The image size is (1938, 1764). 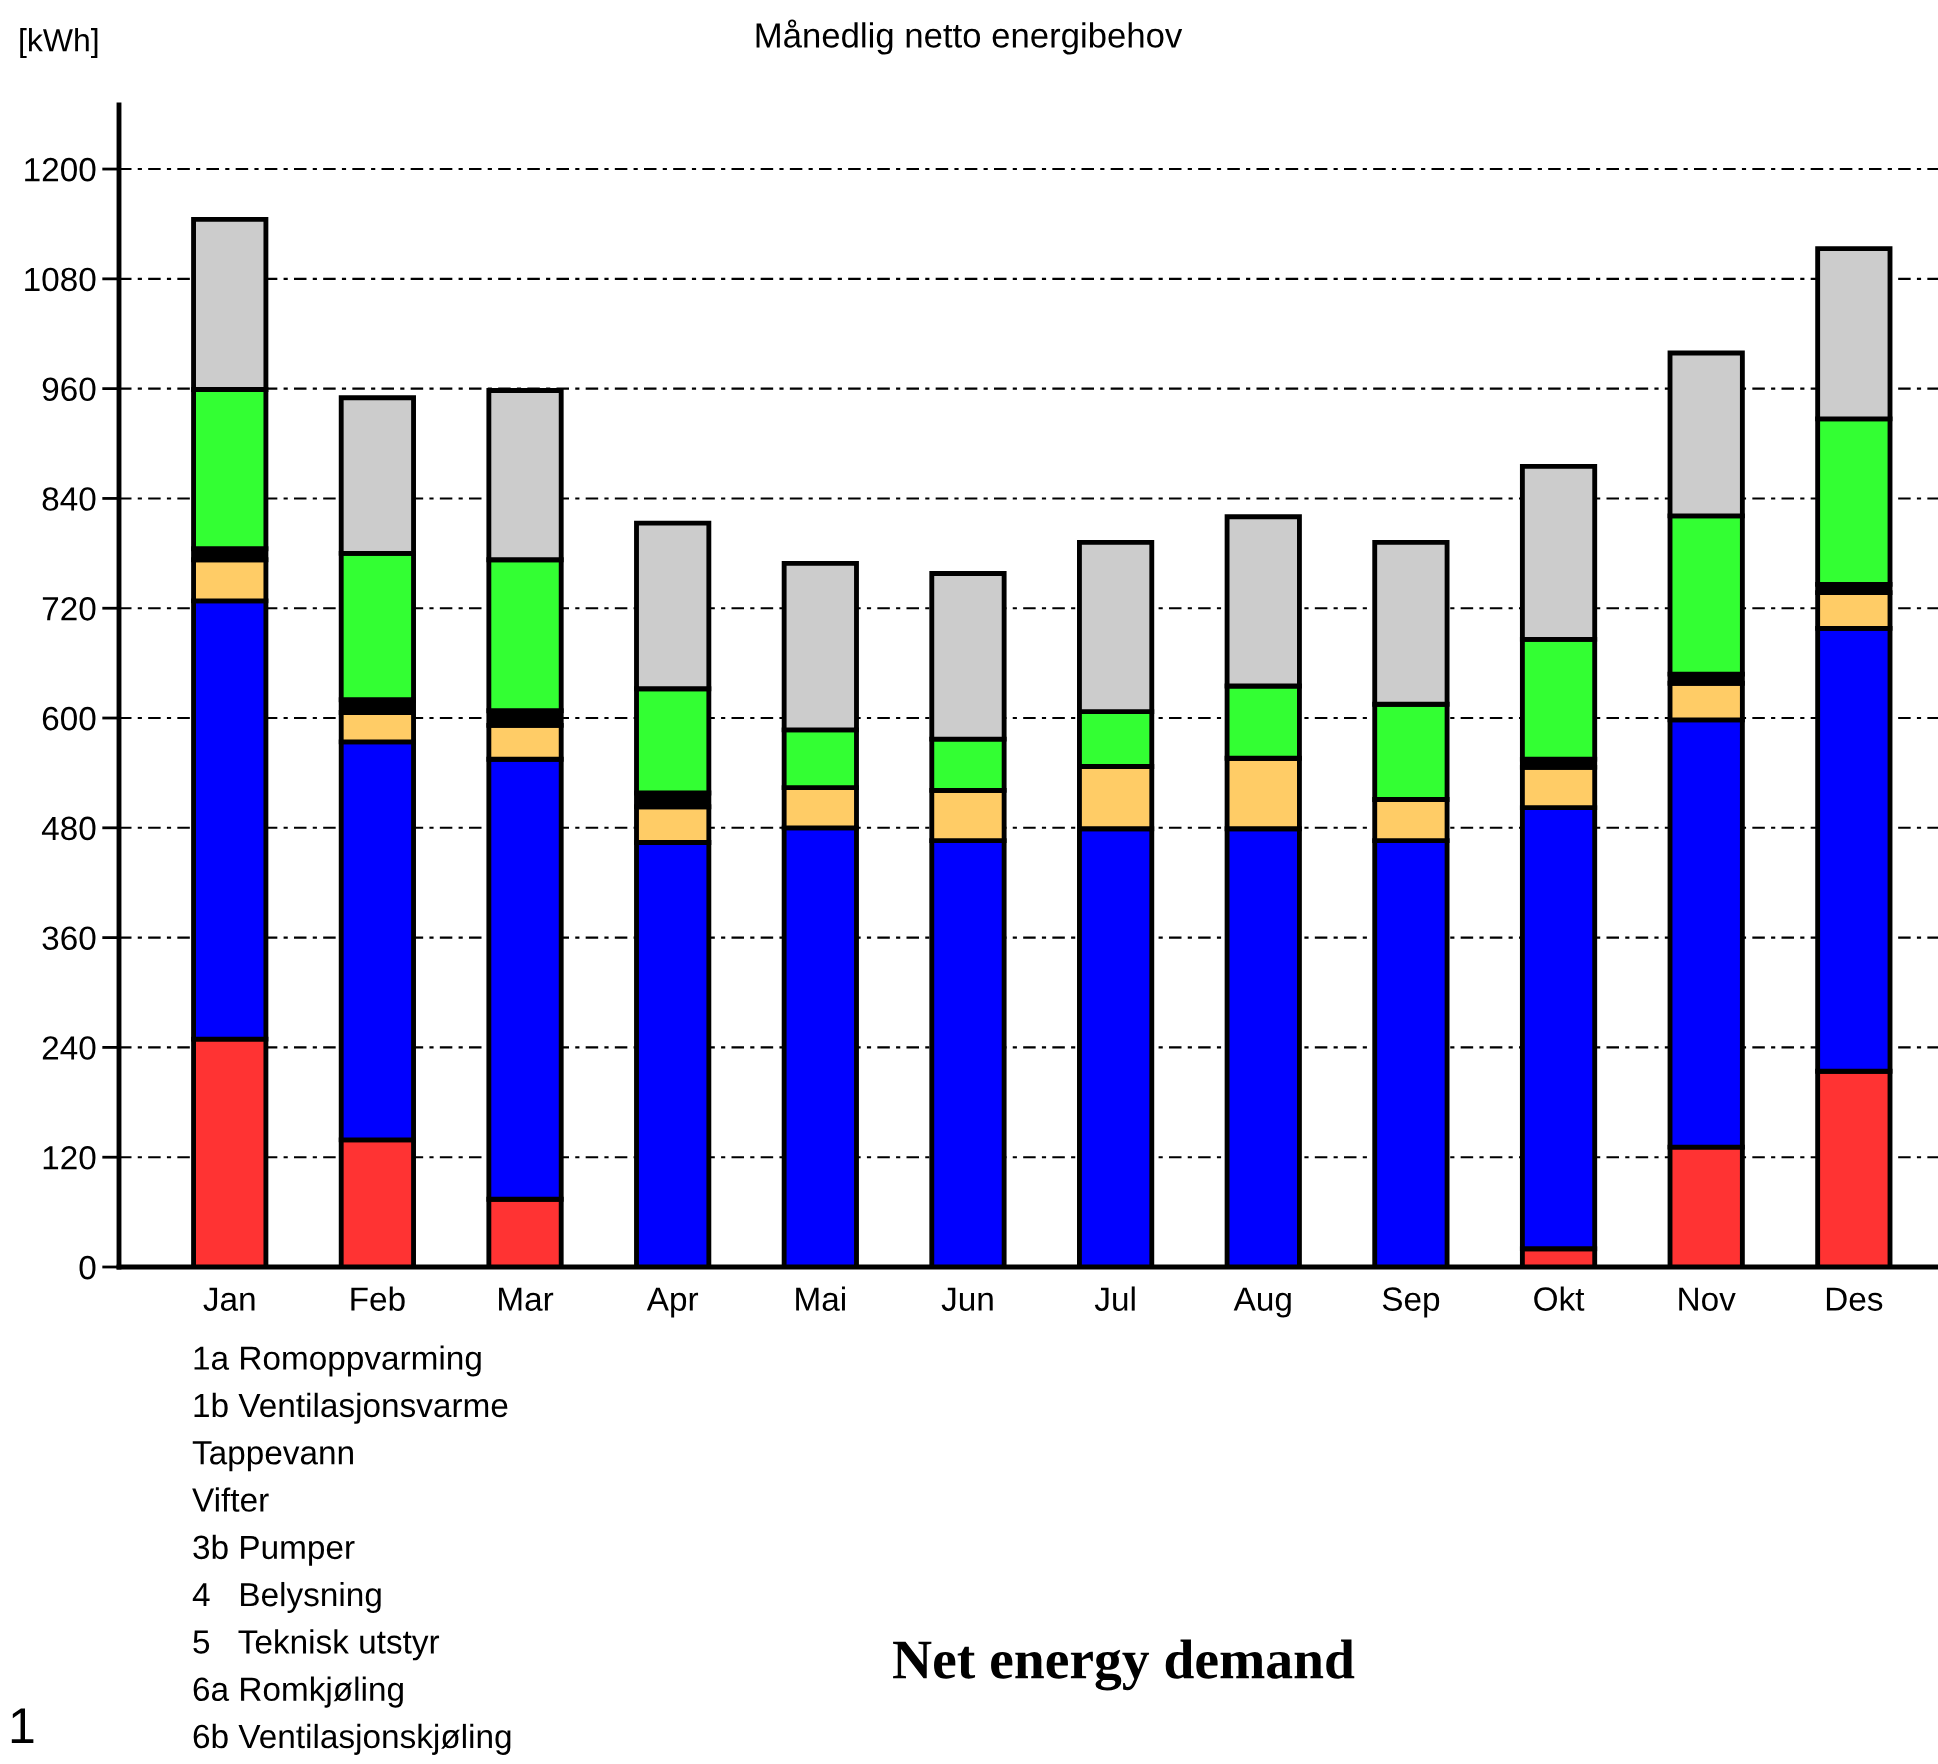 I want to click on x-tick-label: Mar, so click(x=526, y=1299).